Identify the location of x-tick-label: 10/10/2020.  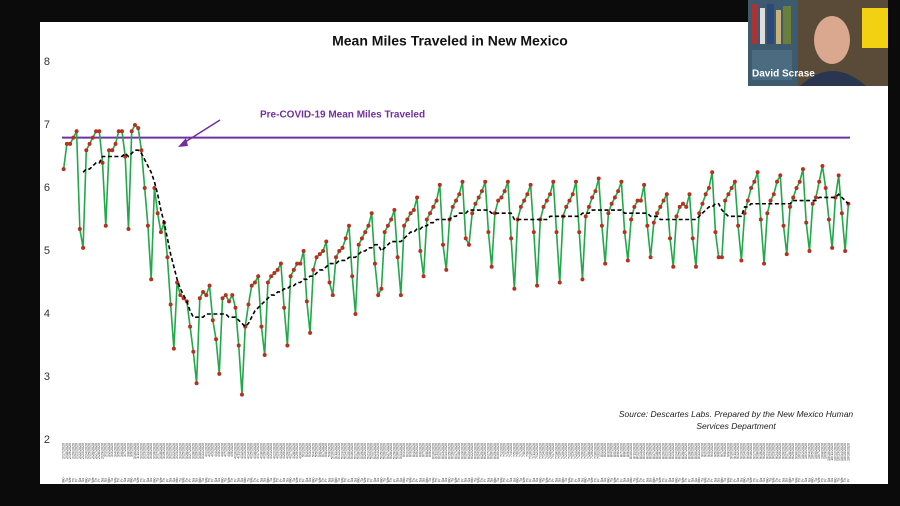
(829, 452).